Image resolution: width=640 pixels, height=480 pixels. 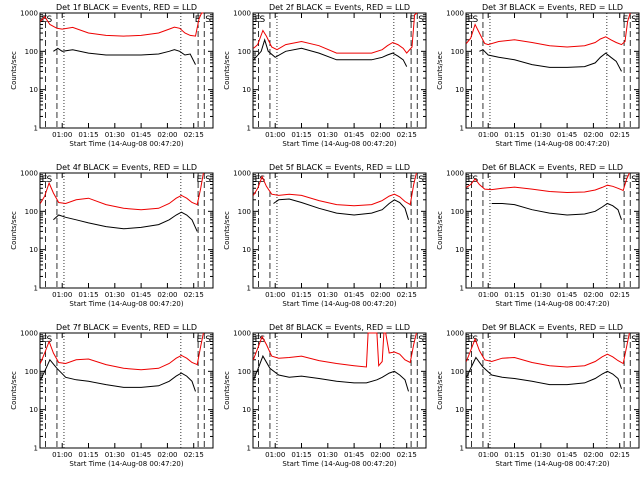 What do you see at coordinates (126, 7) in the screenshot?
I see `chart-title: Det 1f BLACK = Events, RED = LLD` at bounding box center [126, 7].